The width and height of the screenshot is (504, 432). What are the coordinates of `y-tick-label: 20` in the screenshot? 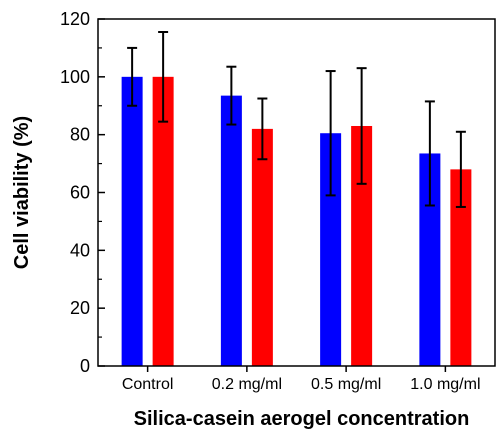 It's located at (80, 308).